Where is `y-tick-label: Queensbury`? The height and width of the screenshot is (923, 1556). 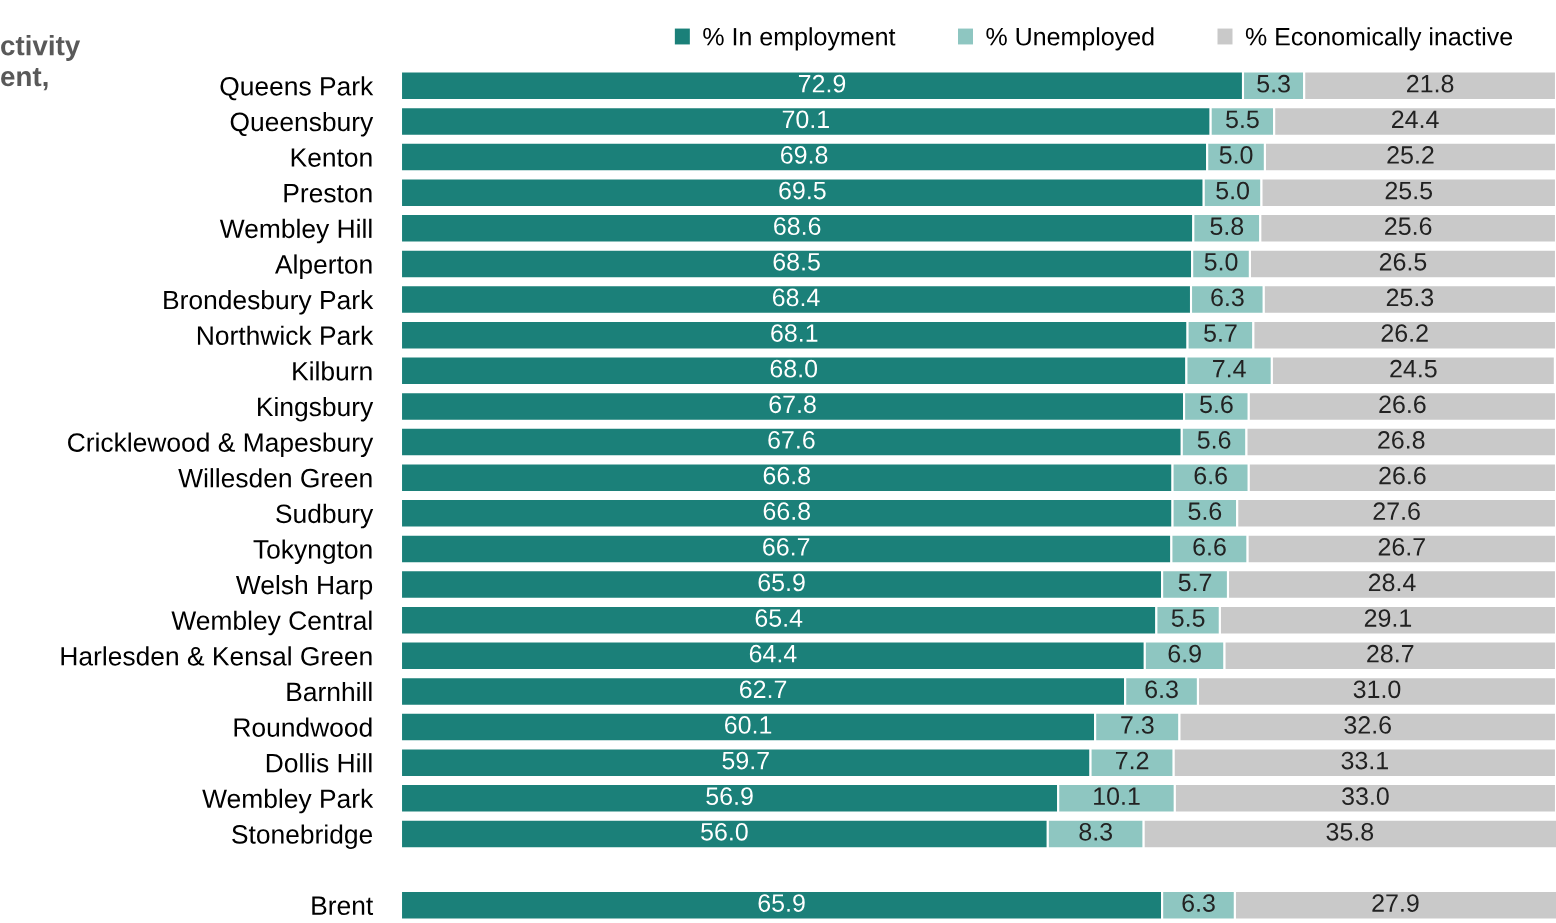
y-tick-label: Queensbury is located at coordinates (302, 124).